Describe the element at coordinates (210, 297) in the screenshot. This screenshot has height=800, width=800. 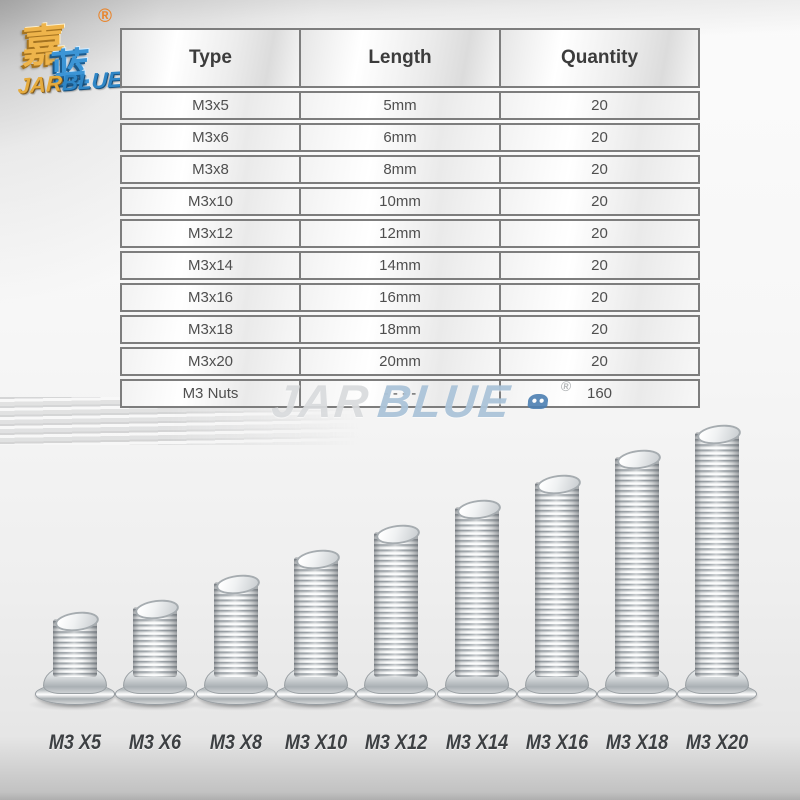
I see `cell-type: M3x16` at that location.